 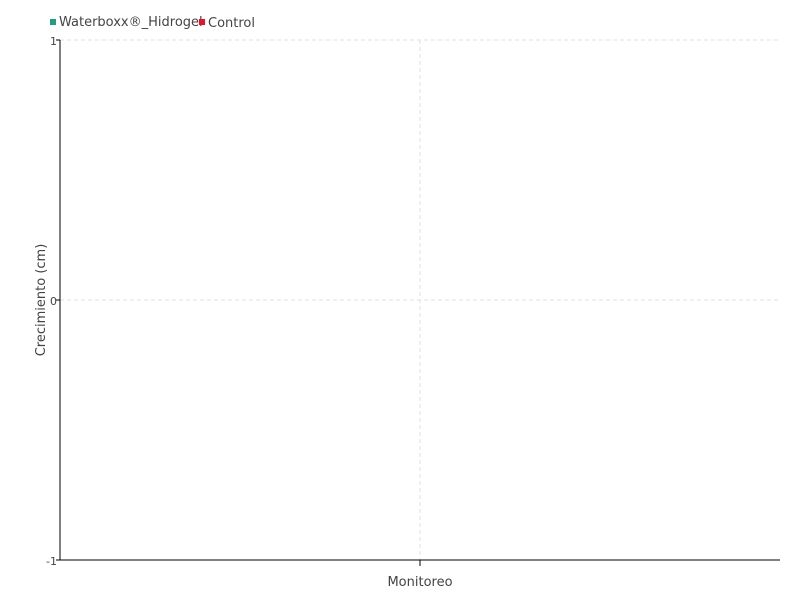 I want to click on y-tick-label: 1, so click(x=53, y=41).